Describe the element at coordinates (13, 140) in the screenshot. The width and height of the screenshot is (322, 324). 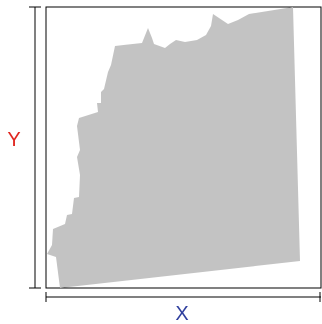
I see `y-axis-label: Y` at that location.